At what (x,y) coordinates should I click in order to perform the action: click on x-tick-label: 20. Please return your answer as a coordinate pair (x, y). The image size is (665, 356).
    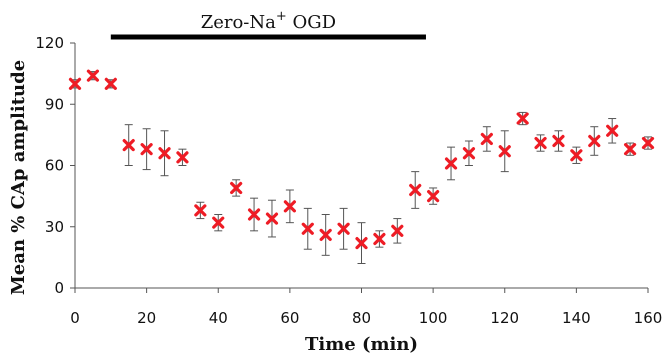
    Looking at the image, I should click on (146, 318).